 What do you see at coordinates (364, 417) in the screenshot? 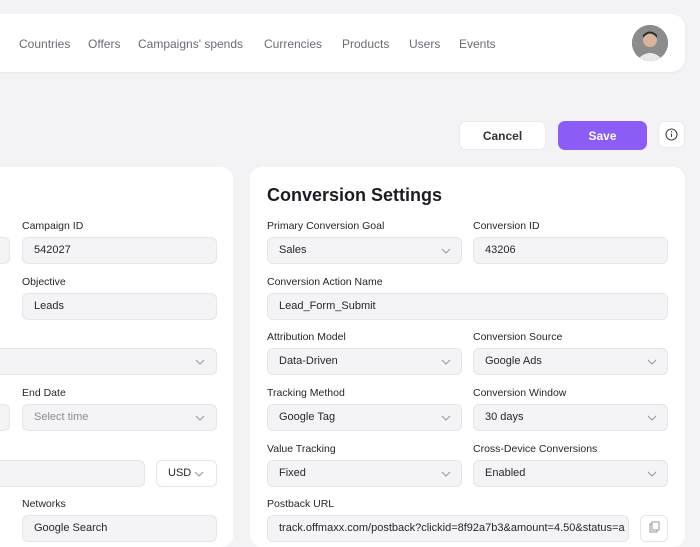
I see `select: Google Tag` at bounding box center [364, 417].